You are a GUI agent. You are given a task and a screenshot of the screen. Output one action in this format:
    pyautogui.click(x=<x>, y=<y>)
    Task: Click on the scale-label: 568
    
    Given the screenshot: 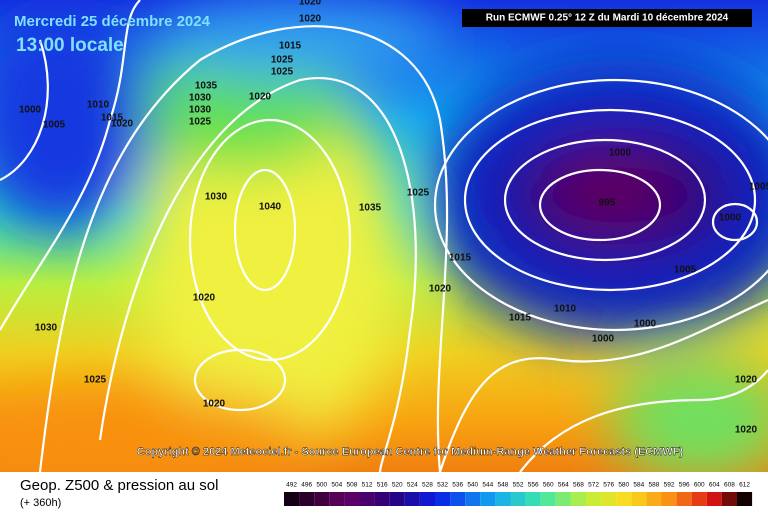 What is the action you would take?
    pyautogui.click(x=578, y=485)
    